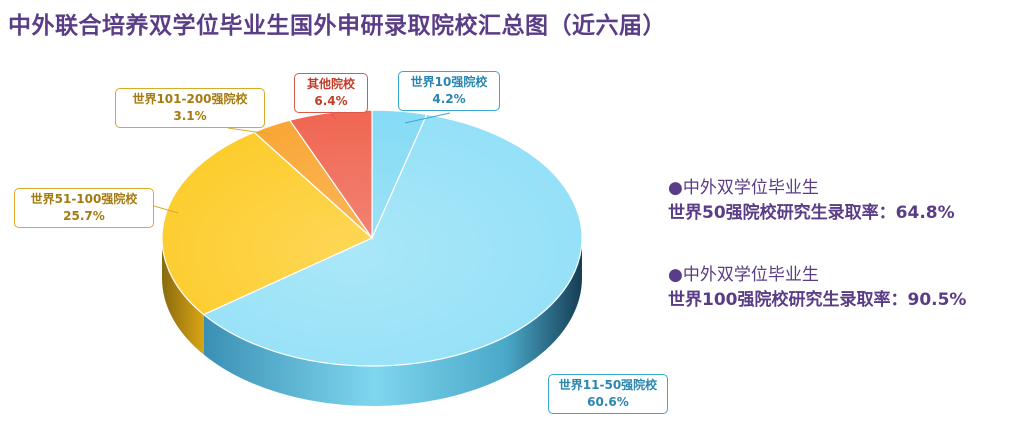 The height and width of the screenshot is (443, 1024). I want to click on callout-1: 世界11-50强院校 60.6%, so click(608, 394).